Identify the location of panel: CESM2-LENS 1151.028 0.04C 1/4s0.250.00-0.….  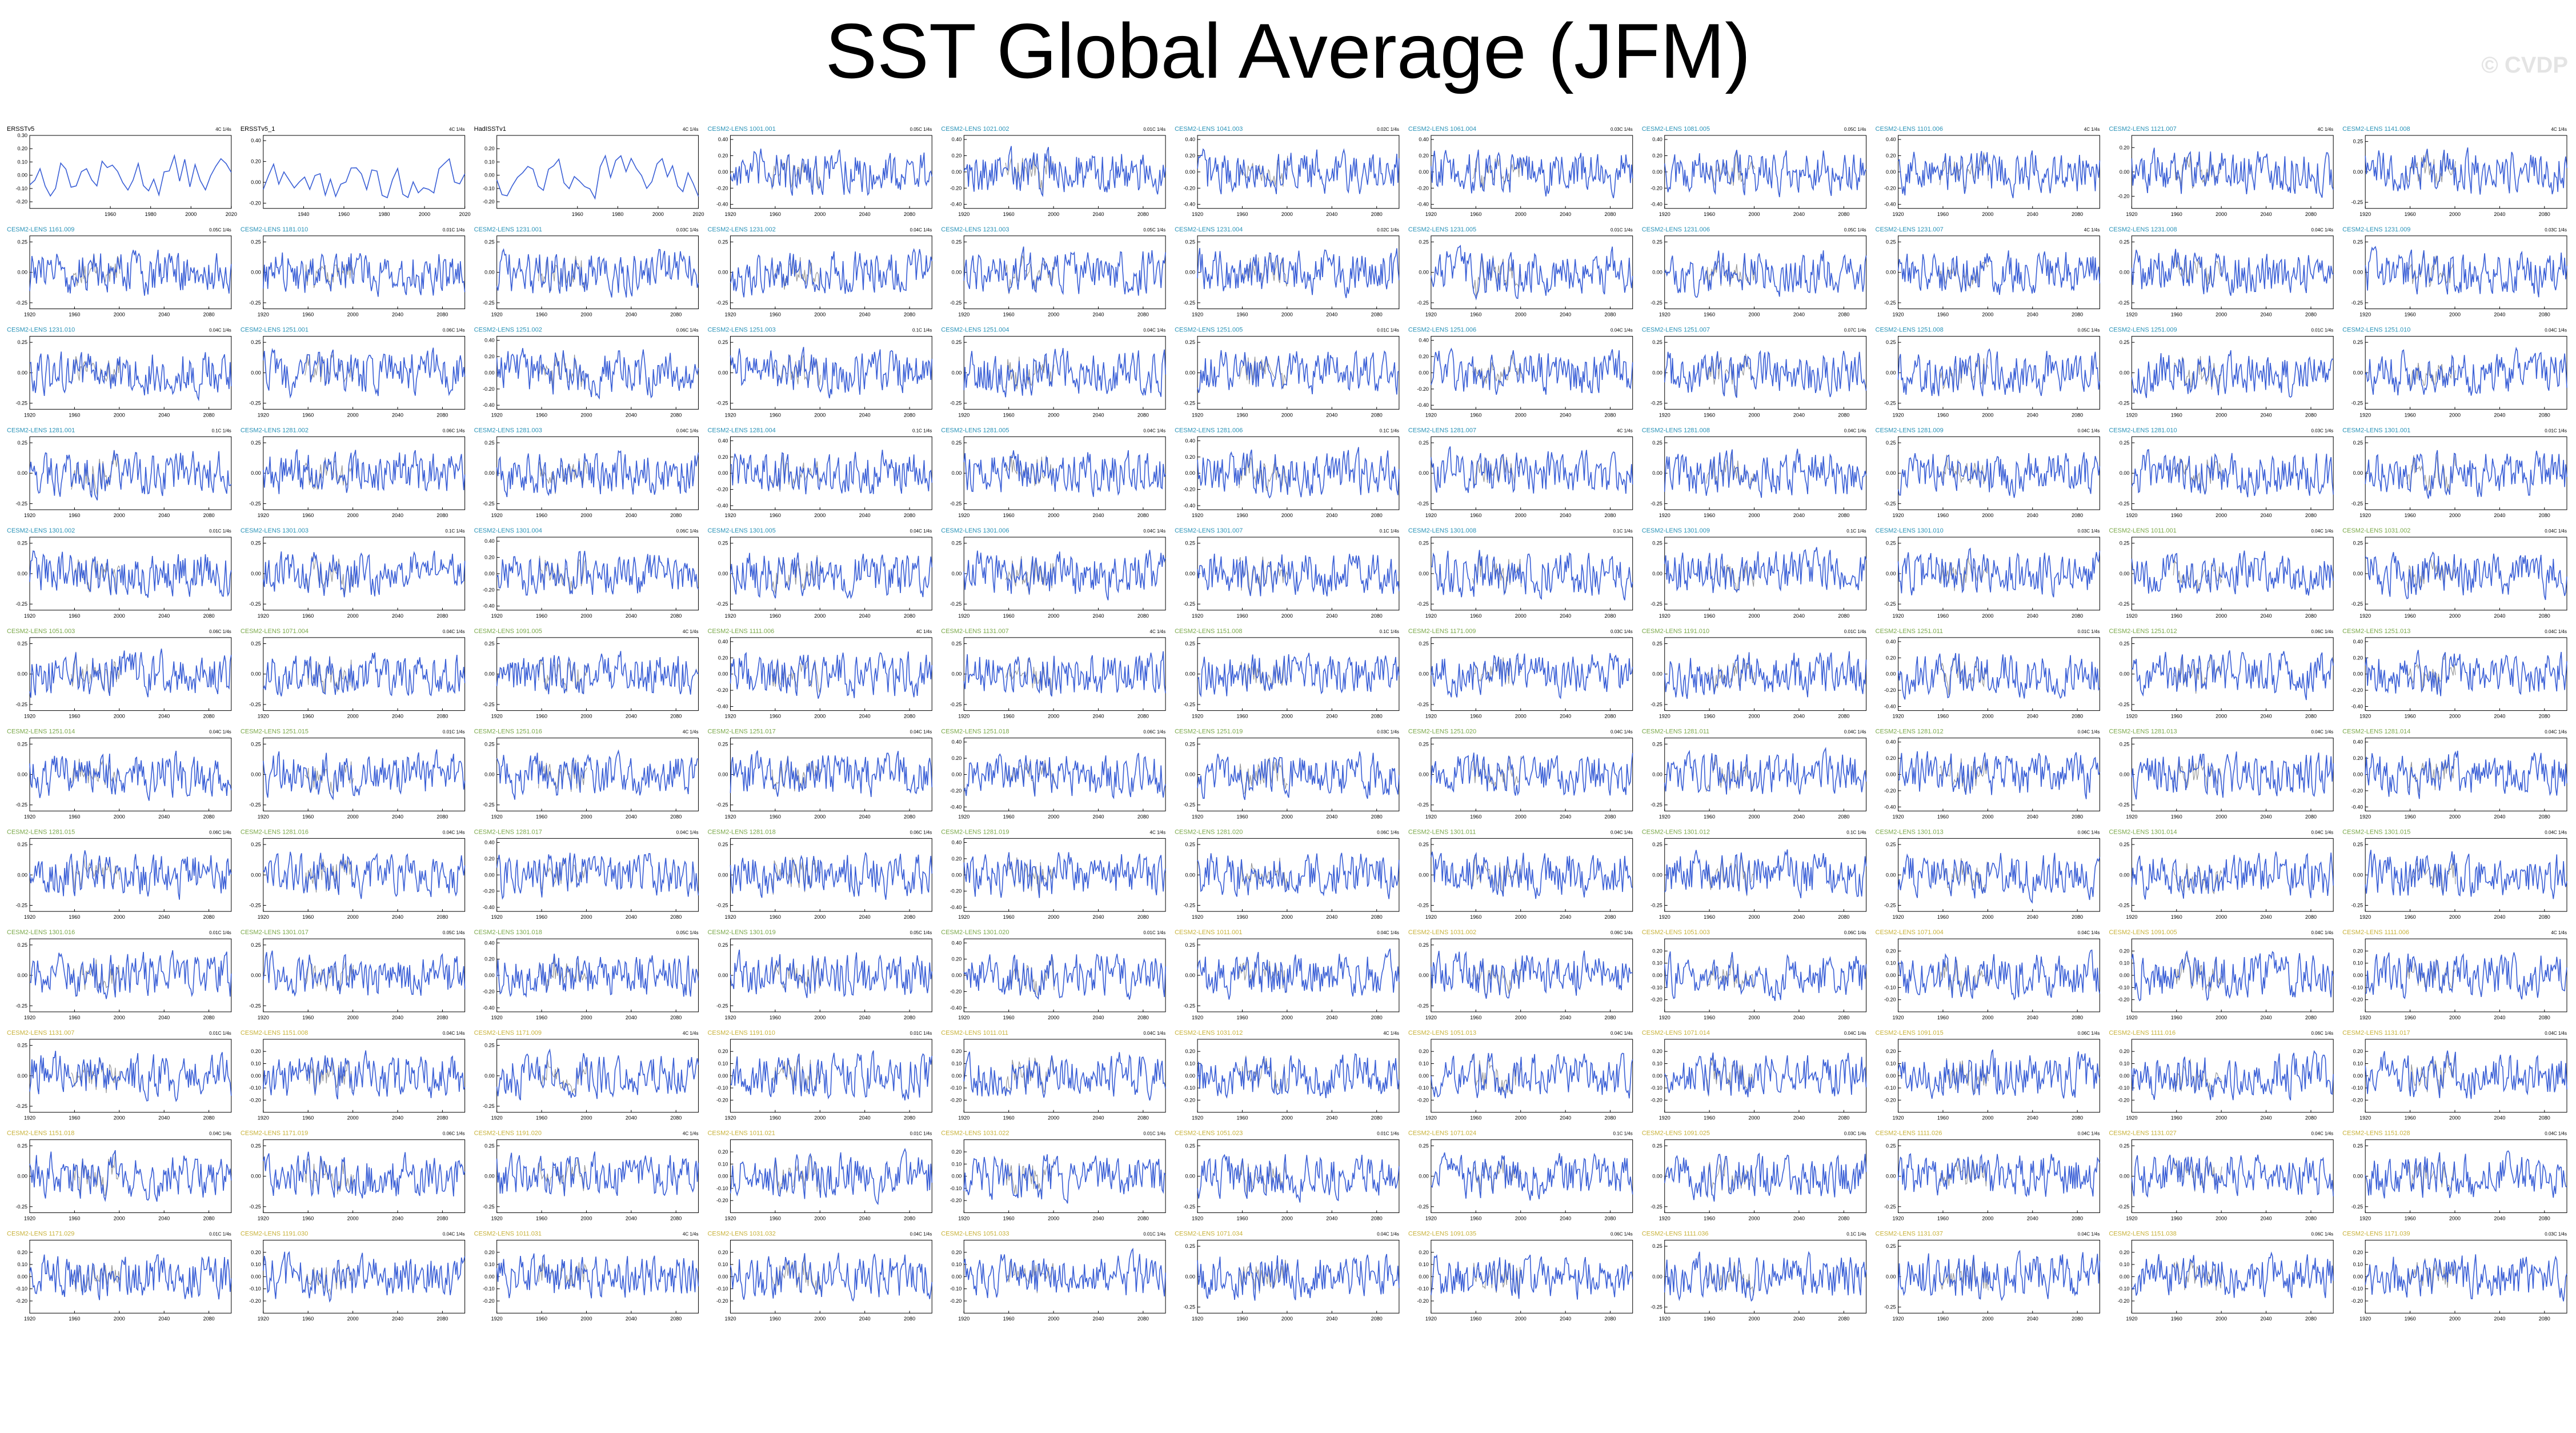
(2454, 1175).